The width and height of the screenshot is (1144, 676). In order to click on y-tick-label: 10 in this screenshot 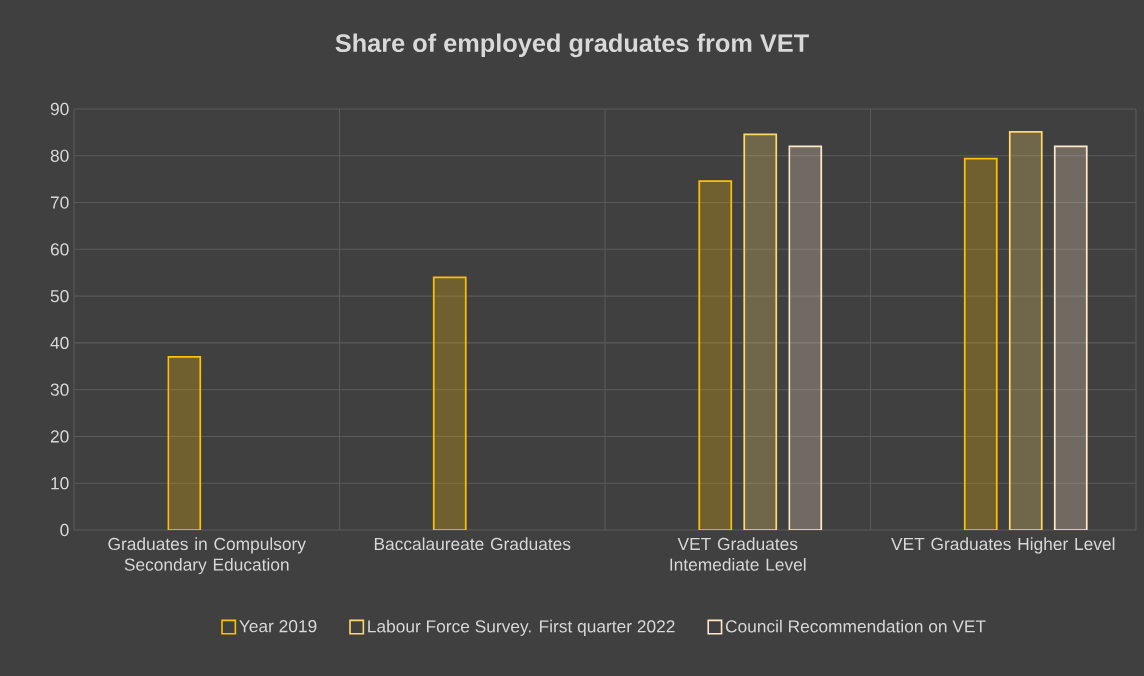, I will do `click(60, 483)`.